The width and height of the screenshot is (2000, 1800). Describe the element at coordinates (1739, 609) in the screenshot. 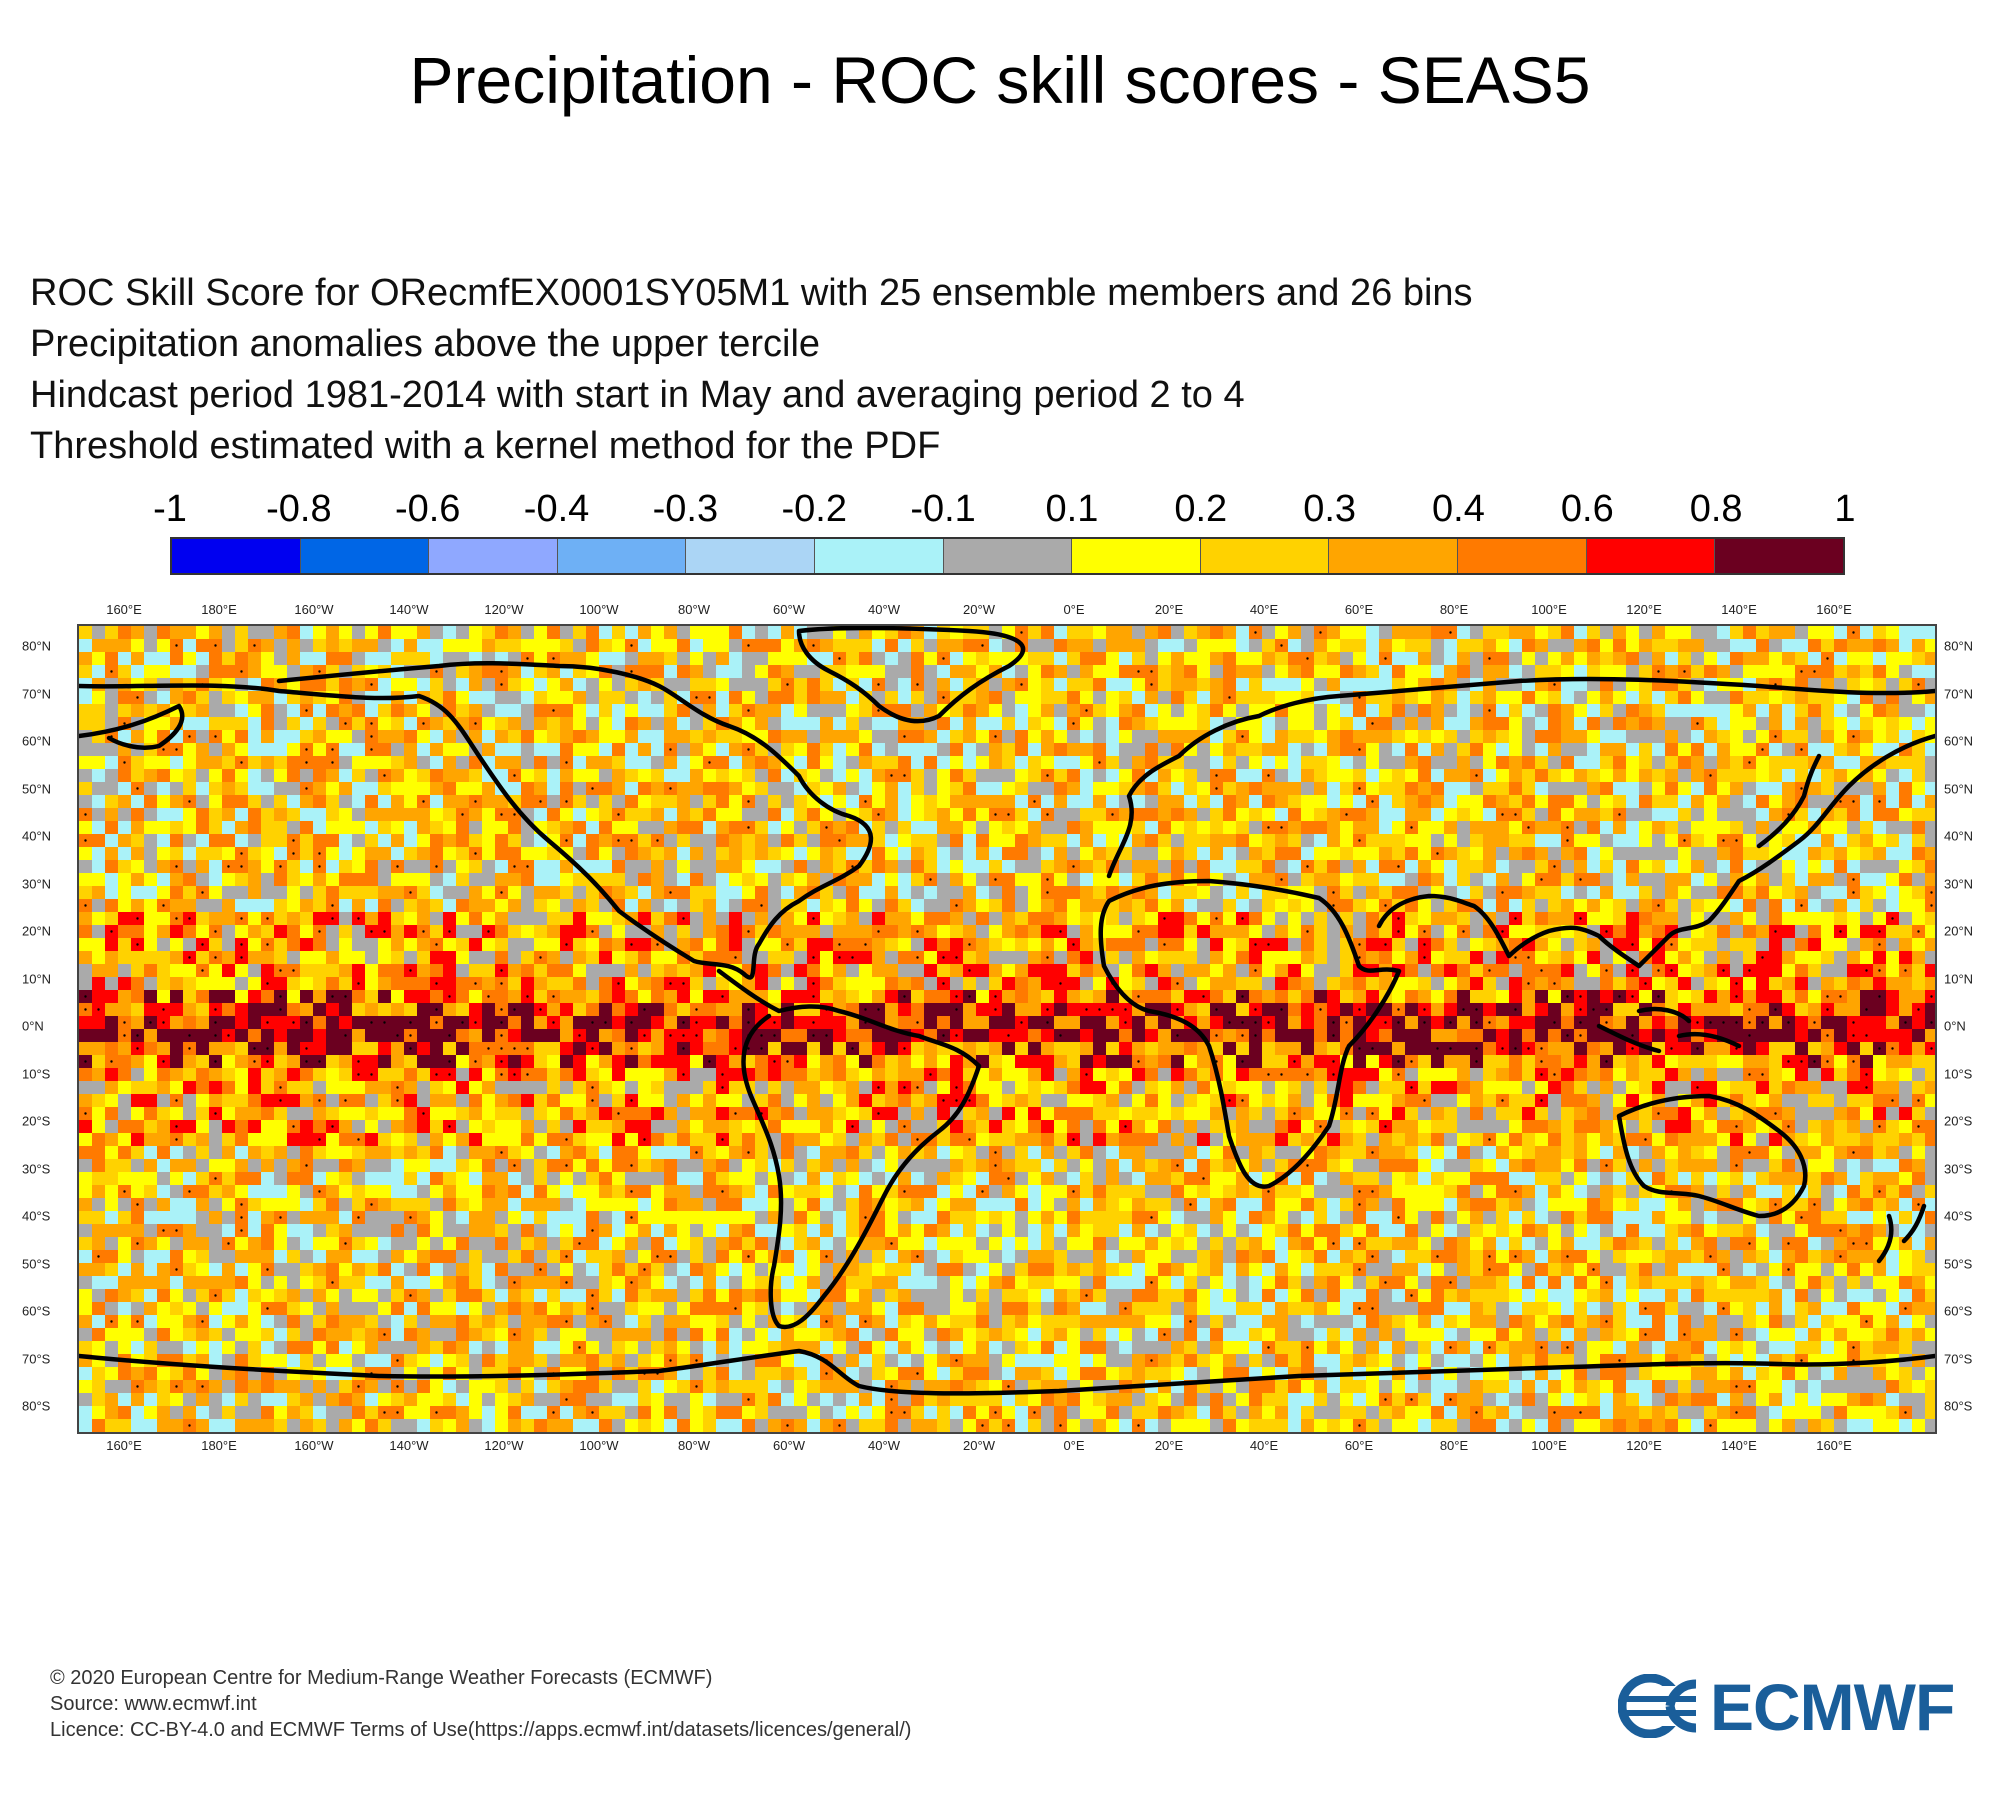

I see `longitude-tick-label: 140°E` at that location.